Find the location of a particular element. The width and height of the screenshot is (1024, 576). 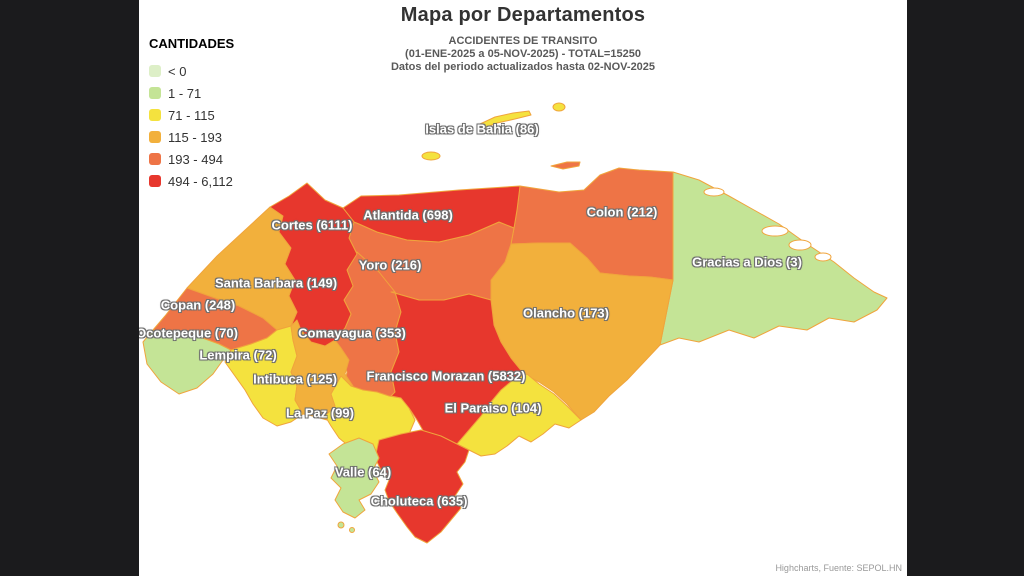

legend-label: 115 - 193 is located at coordinates (195, 137).